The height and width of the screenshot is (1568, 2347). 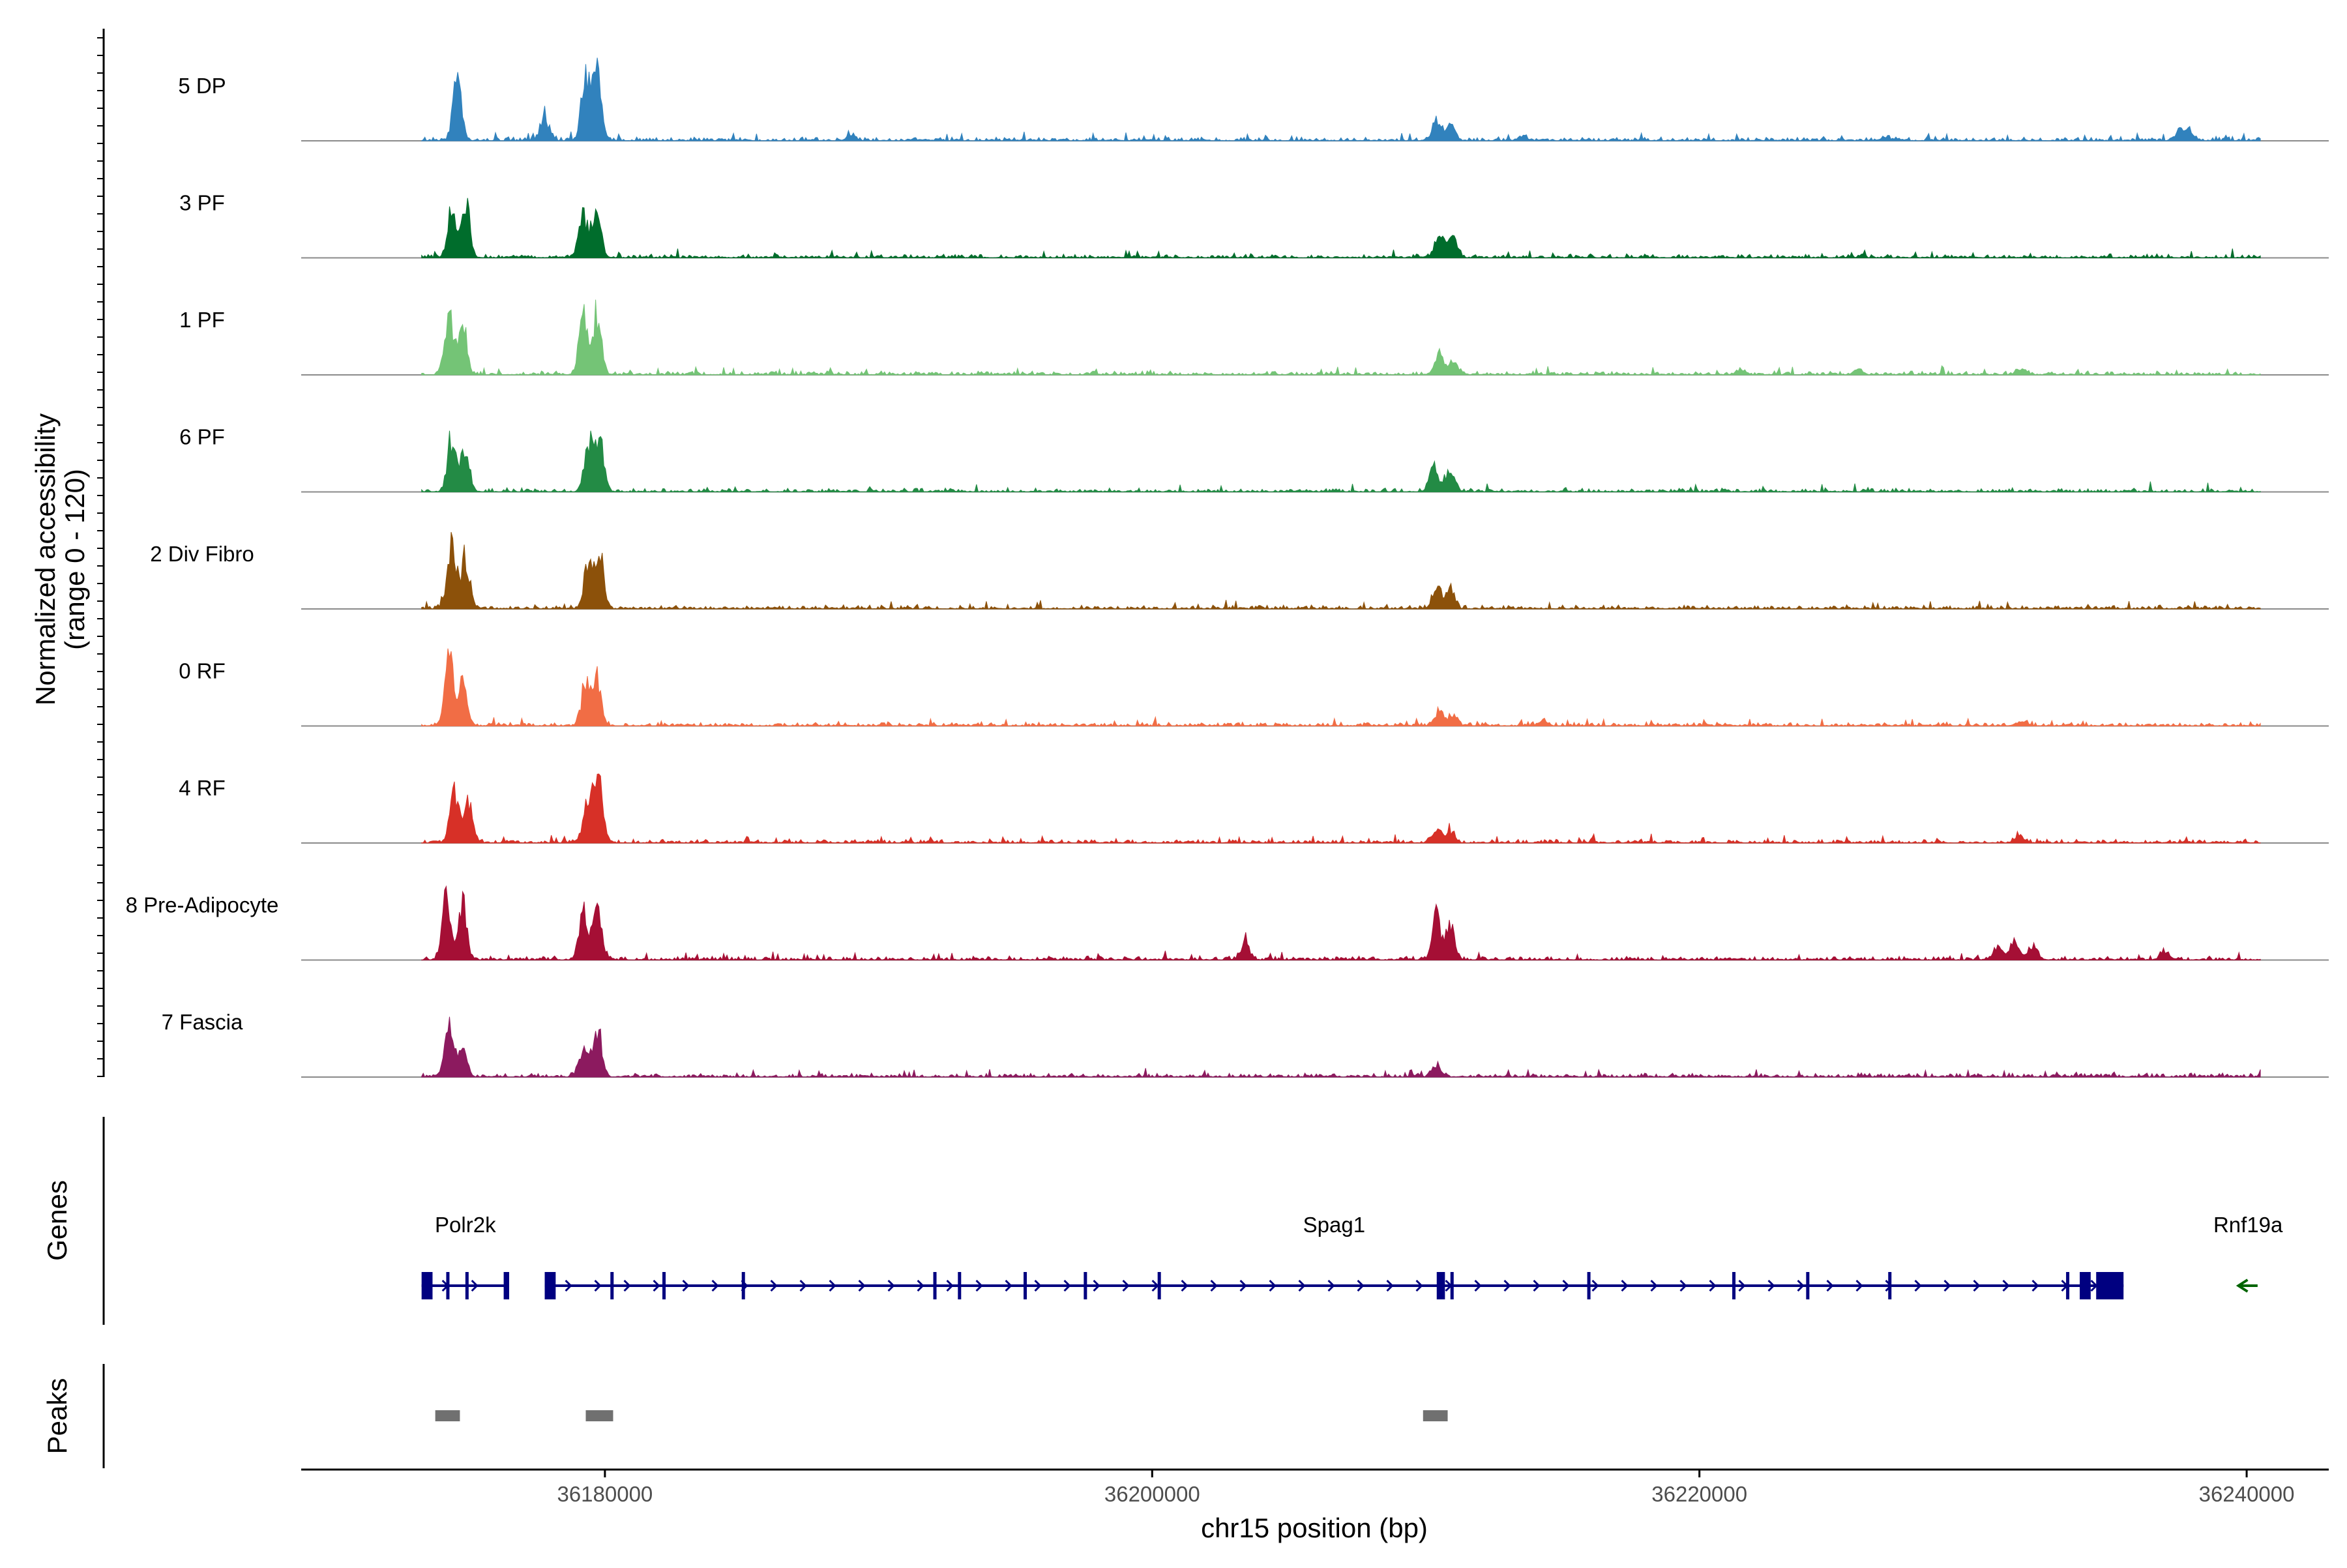 I want to click on coverage-track: 1 PF, so click(x=1254, y=338).